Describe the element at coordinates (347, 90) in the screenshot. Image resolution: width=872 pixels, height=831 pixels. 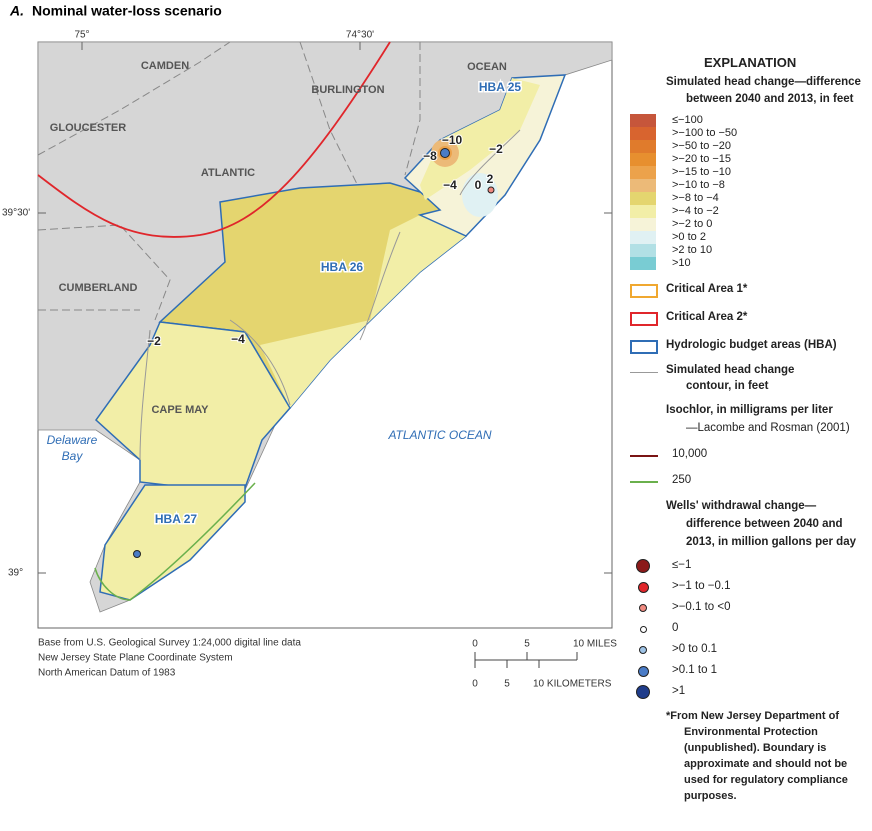
I see `county-label: BURLINGTON` at that location.